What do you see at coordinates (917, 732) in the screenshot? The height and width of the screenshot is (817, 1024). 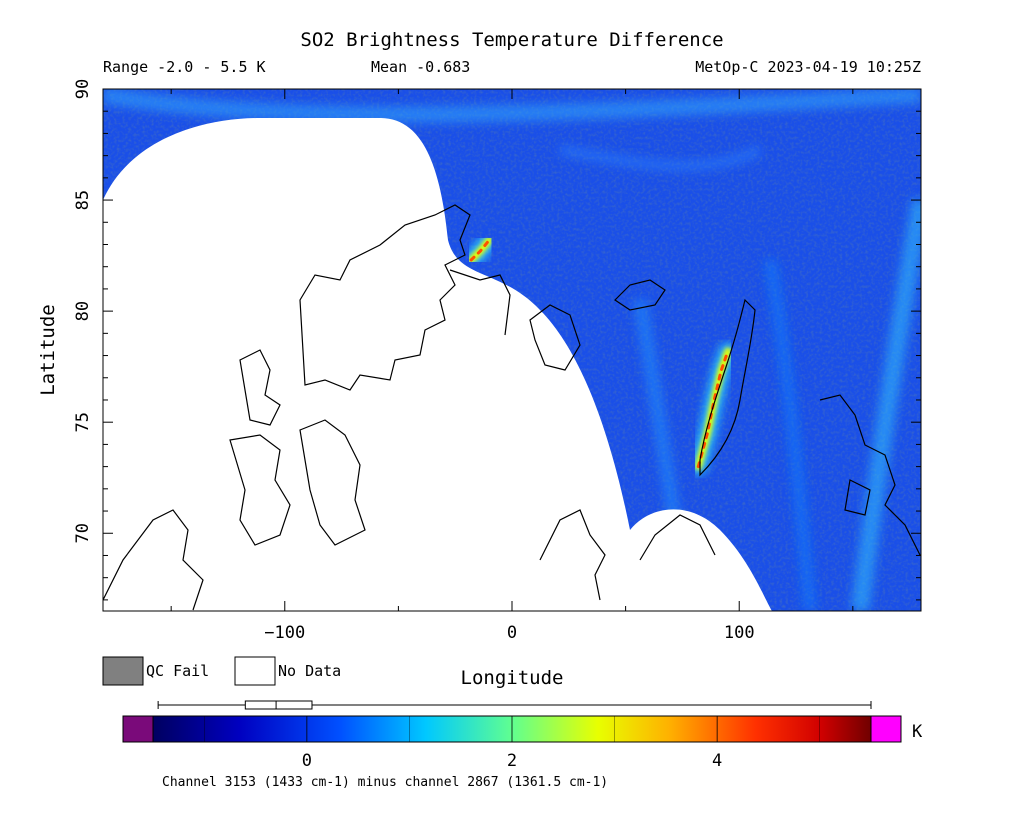 I see `colorbar-unit: K` at bounding box center [917, 732].